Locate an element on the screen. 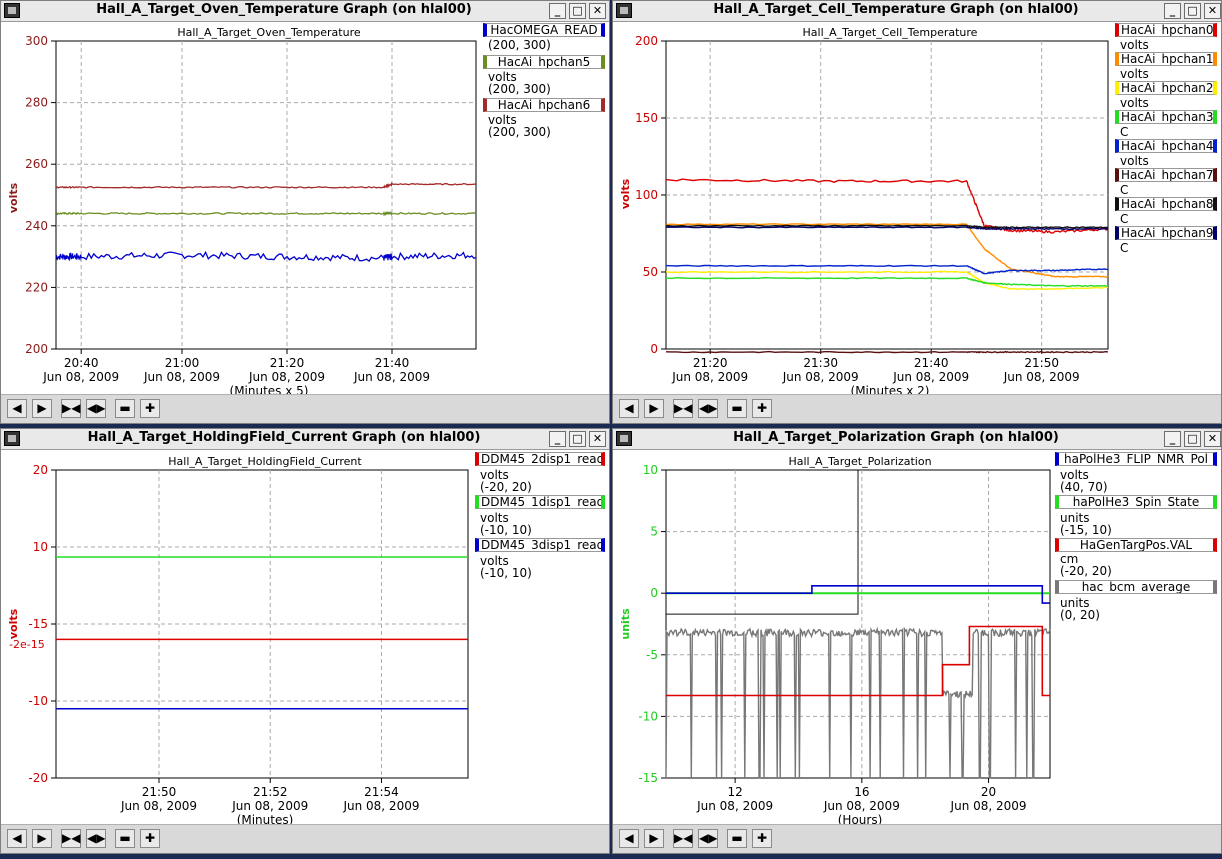 The width and height of the screenshot is (1222, 859). legend-entry-hacai-hpchan6: HacAi_hpchan6 is located at coordinates (544, 105).